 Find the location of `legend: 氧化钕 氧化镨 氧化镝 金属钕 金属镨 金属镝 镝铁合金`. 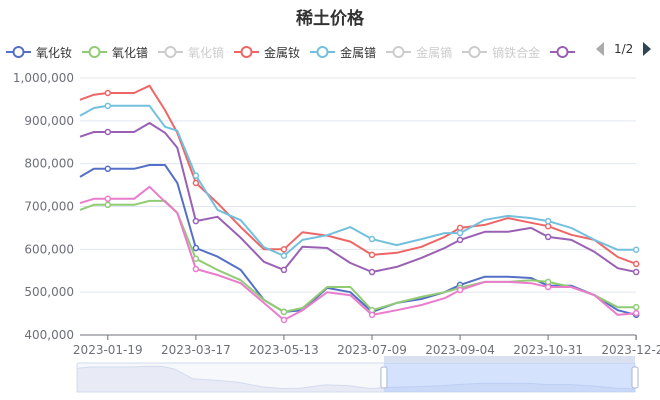

legend: 氧化钕 氧化镨 氧化镝 金属钕 金属镨 金属镝 镝铁合金 is located at coordinates (301, 52).